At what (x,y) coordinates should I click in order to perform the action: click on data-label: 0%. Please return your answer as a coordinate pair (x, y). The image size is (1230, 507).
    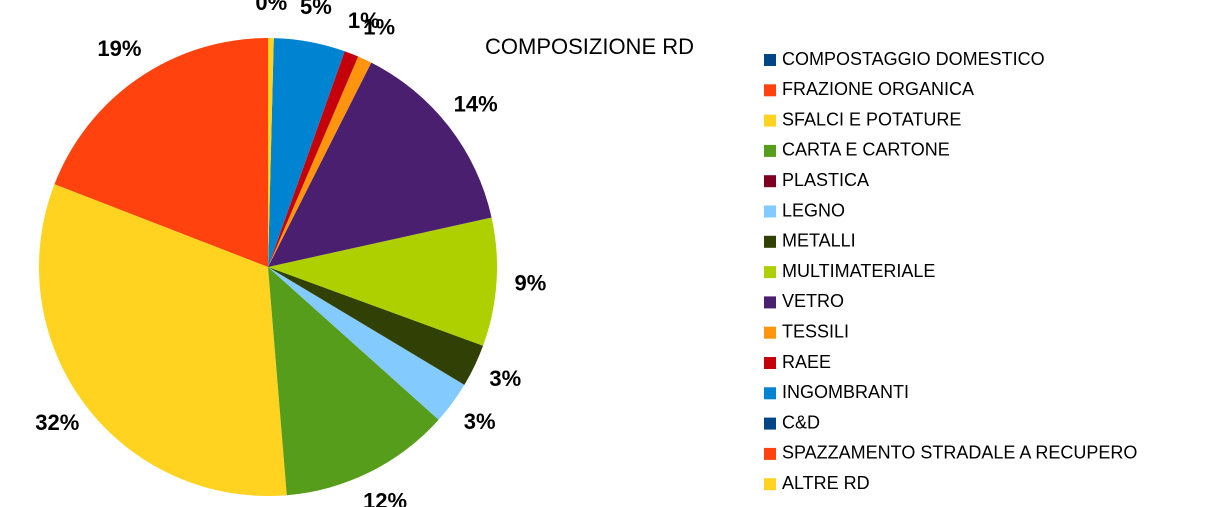
    Looking at the image, I should click on (271, 7).